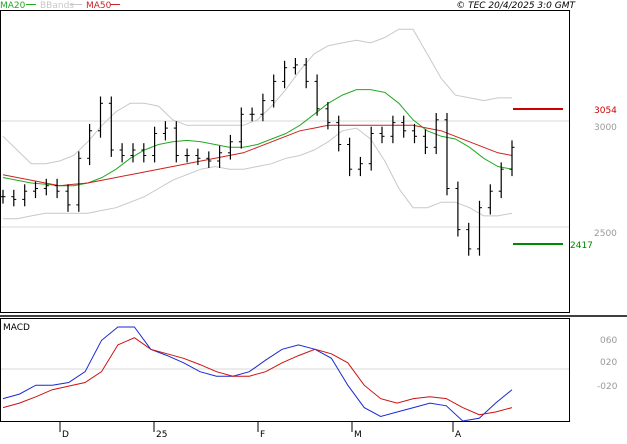  Describe the element at coordinates (608, 341) in the screenshot. I see `macd-tick-label: 060` at that location.